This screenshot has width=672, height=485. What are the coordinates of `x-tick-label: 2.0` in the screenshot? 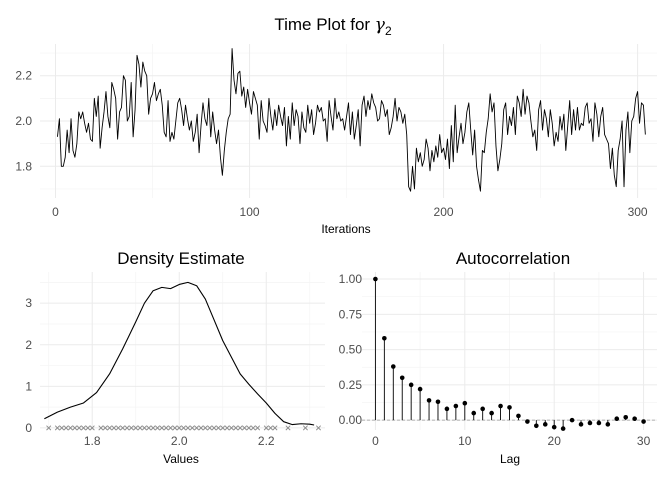 It's located at (179, 441).